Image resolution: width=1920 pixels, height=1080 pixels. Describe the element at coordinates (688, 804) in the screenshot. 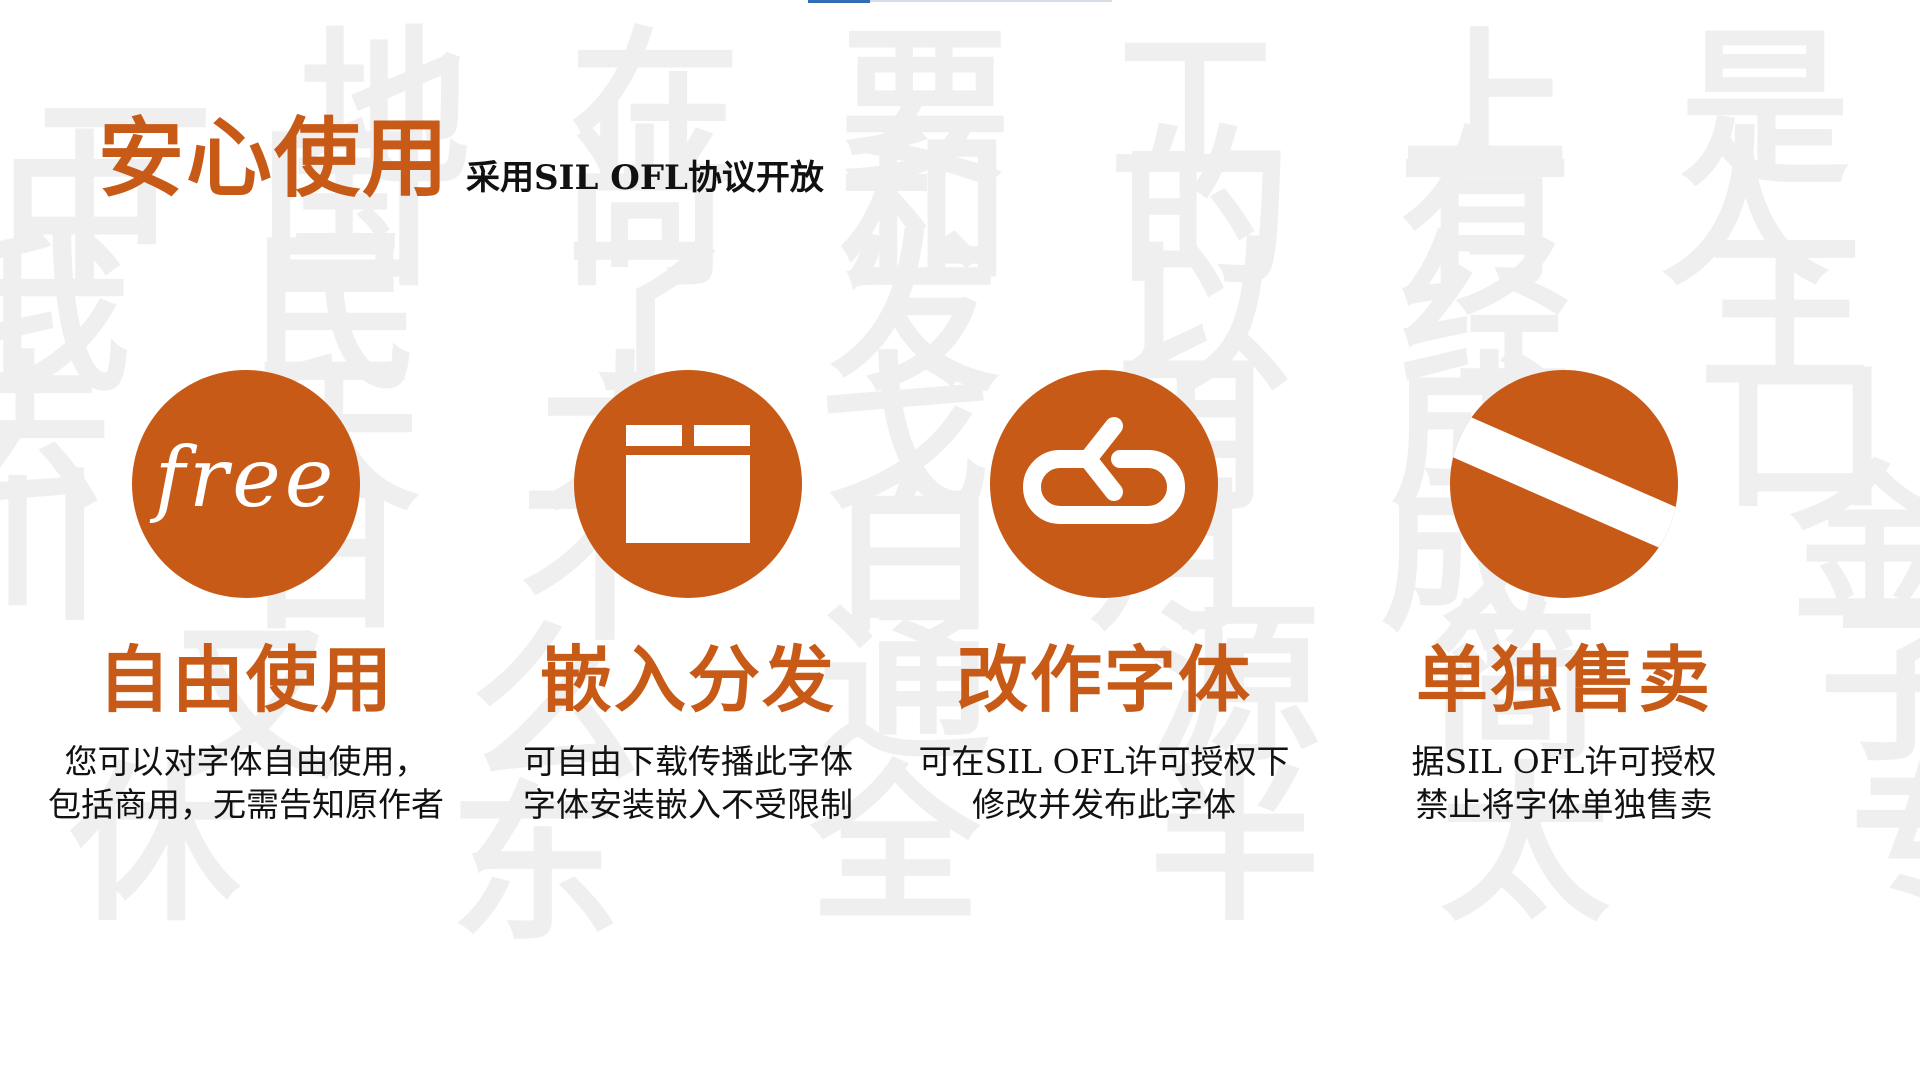

I see `feature-description-line: 字体安装嵌入不受限制` at that location.